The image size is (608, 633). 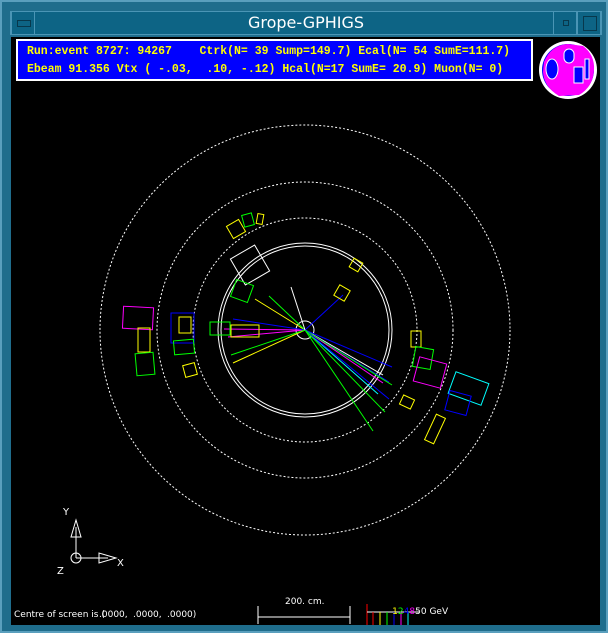 I want to click on jet-chamber-inner, so click(x=305, y=330).